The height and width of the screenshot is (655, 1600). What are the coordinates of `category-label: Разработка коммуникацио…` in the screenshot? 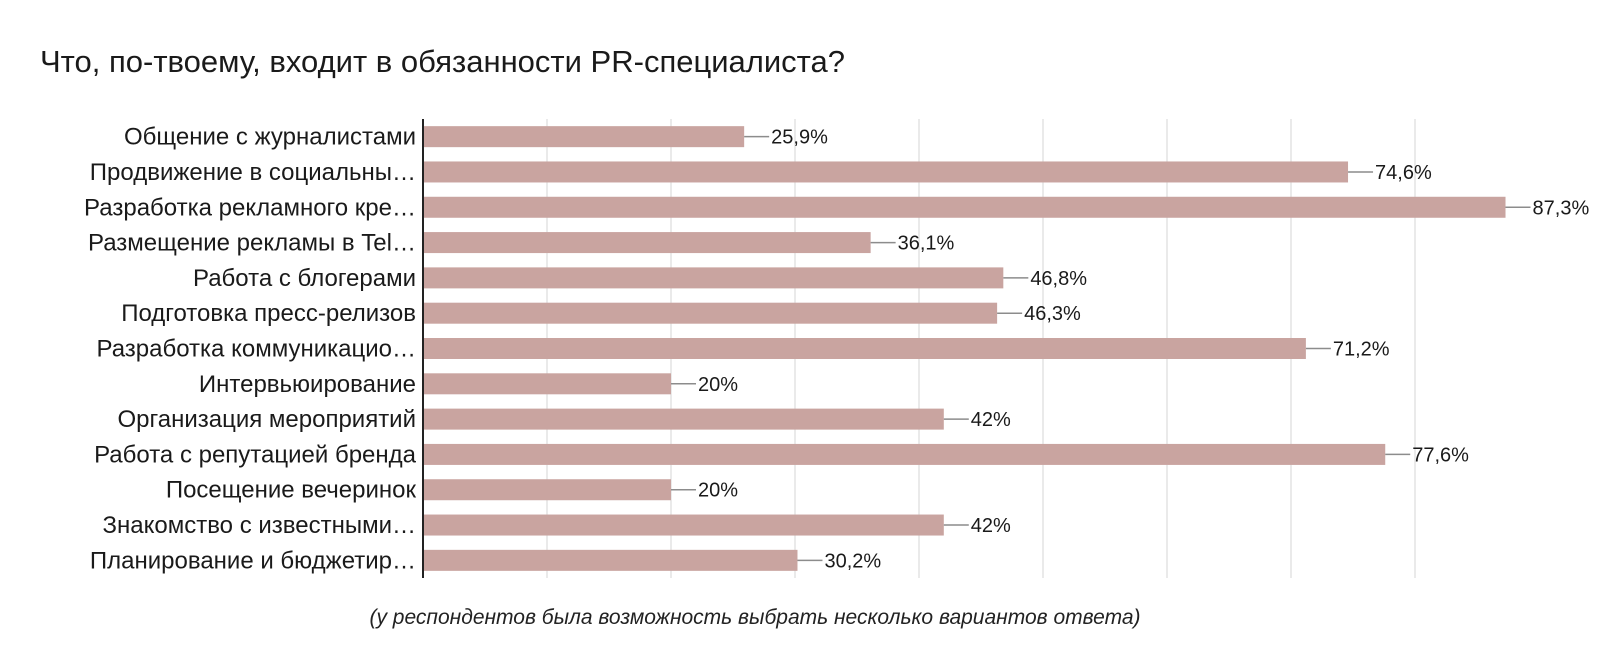 It's located at (256, 349).